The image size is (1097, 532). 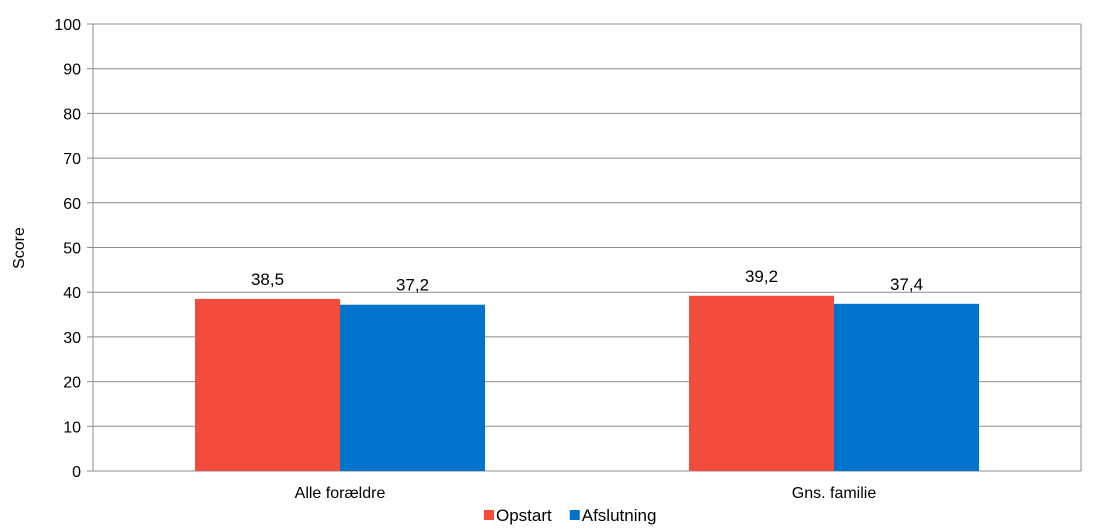 I want to click on category-labels: Alle forældre Gns. familie, so click(x=586, y=493).